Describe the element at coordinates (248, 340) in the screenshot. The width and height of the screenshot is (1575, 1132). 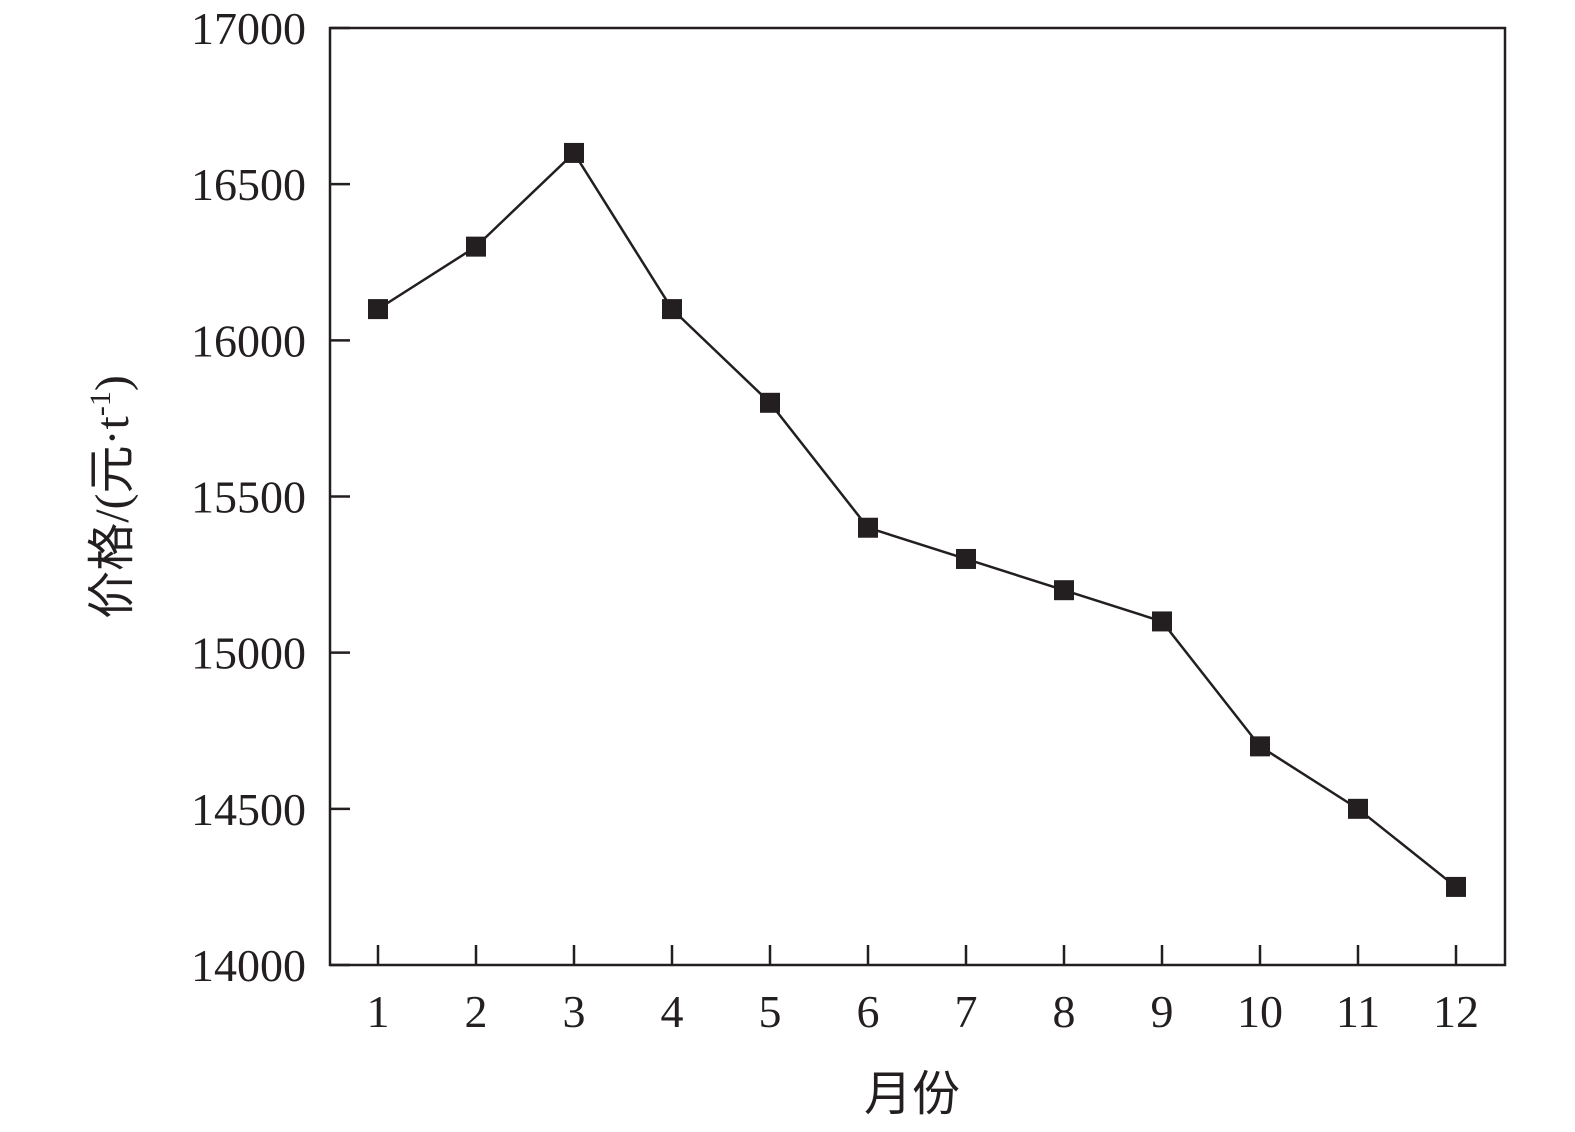
I see `y-tick-label: 16000` at that location.